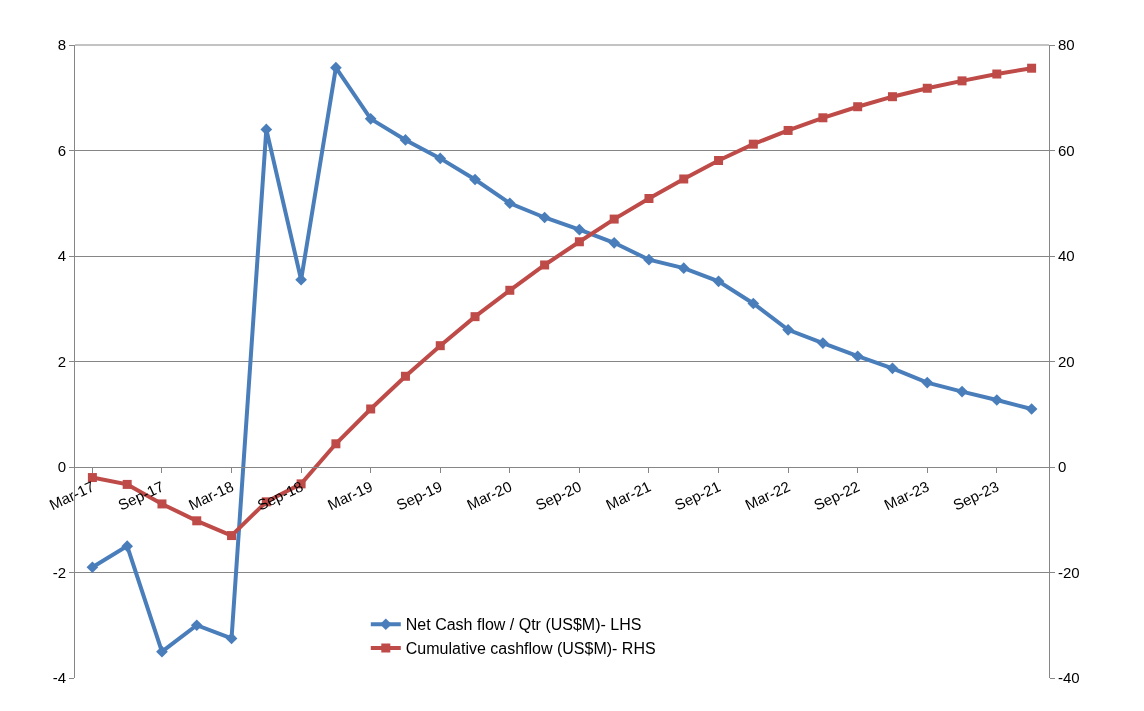  What do you see at coordinates (530, 649) in the screenshot?
I see `legend-label: Cumulative cashflow (US$M)- RHS` at bounding box center [530, 649].